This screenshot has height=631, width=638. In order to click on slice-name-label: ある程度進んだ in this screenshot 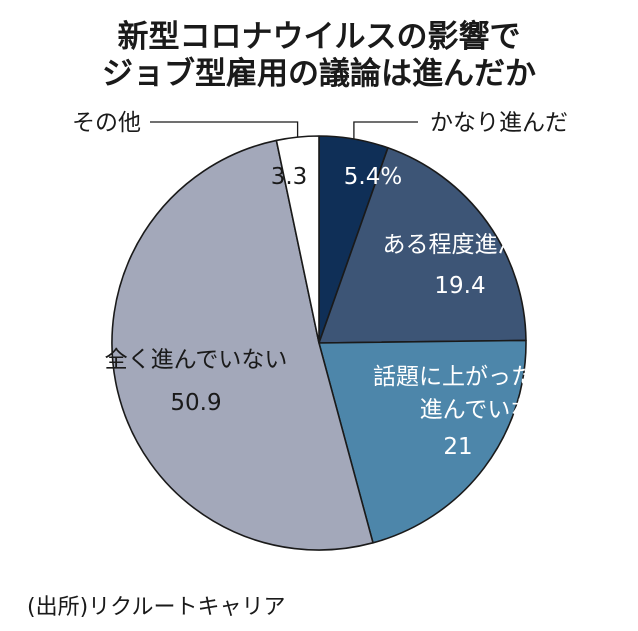, I will do `click(463, 245)`.